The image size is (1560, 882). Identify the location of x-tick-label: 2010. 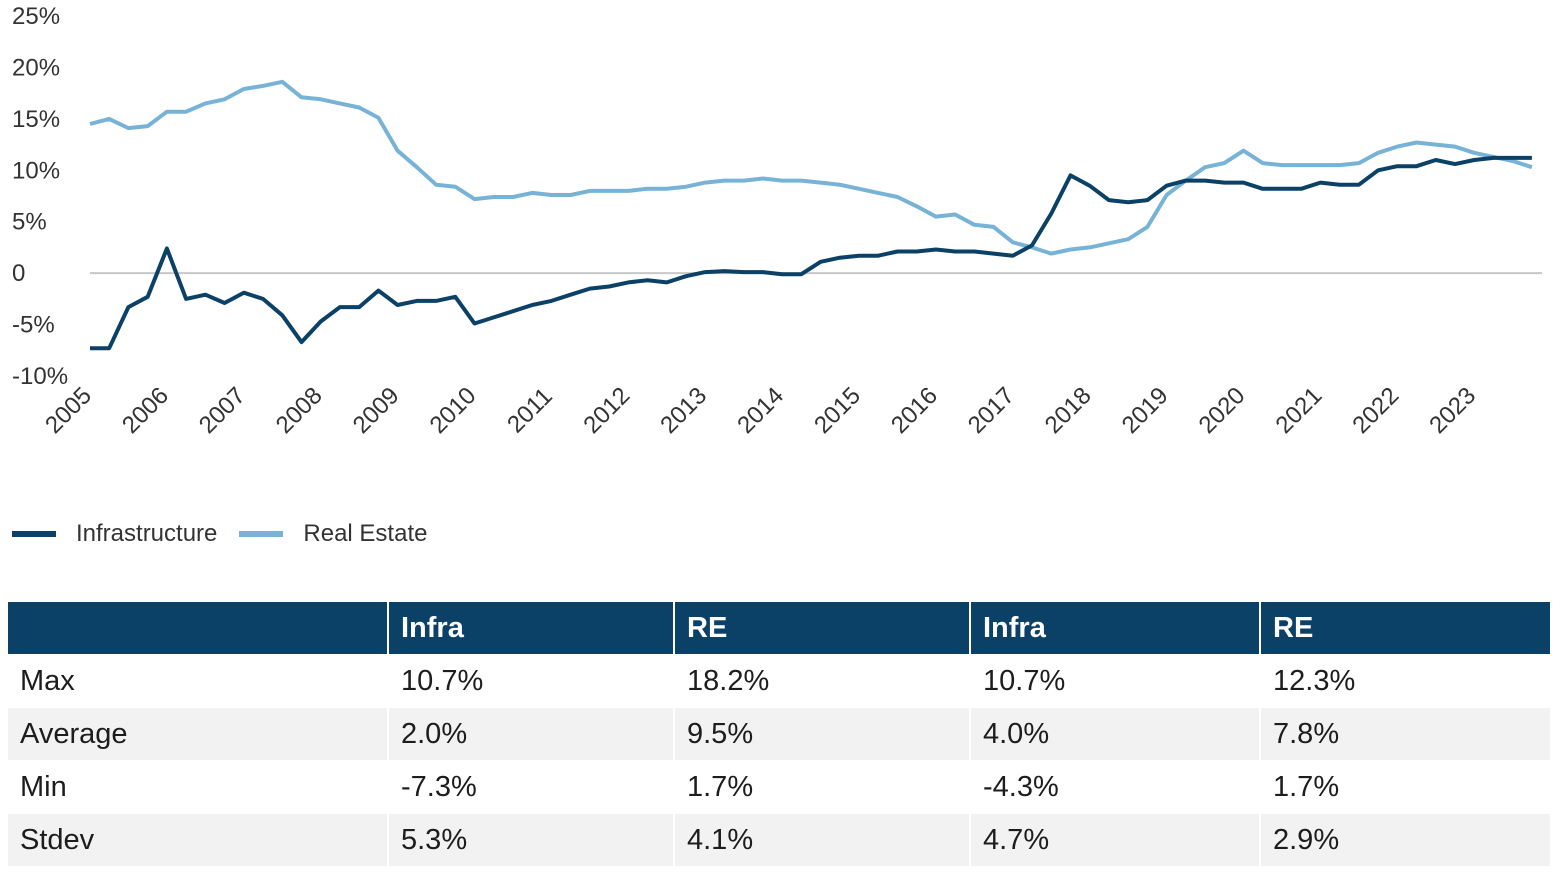
(453, 410).